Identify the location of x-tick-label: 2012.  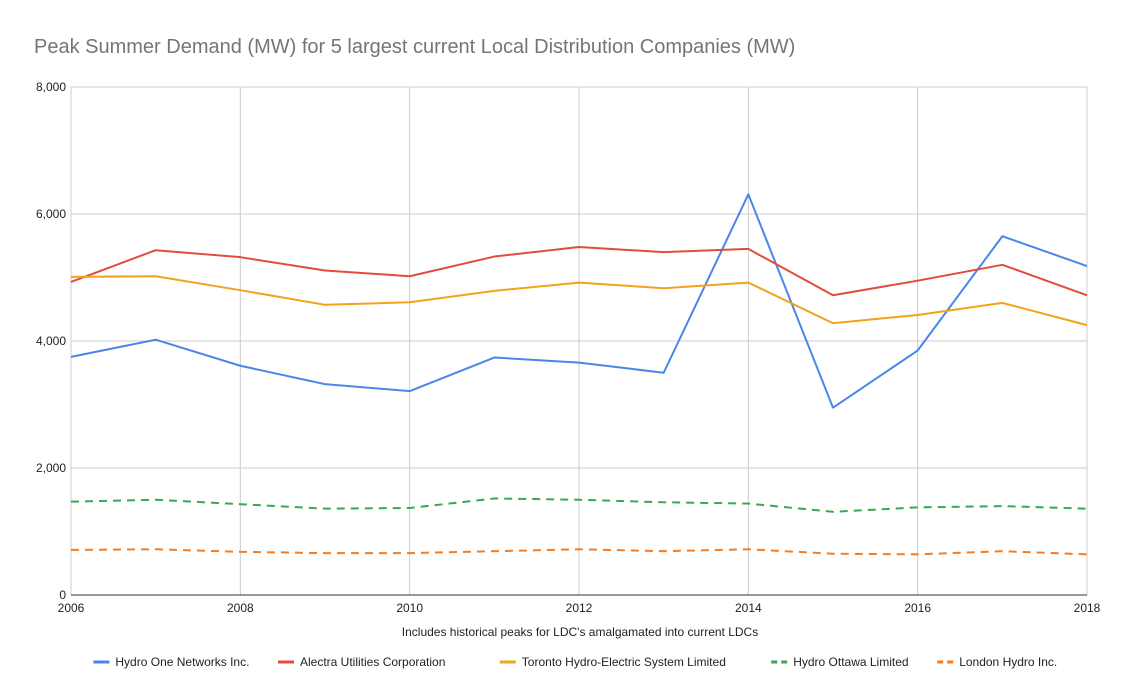
(579, 608).